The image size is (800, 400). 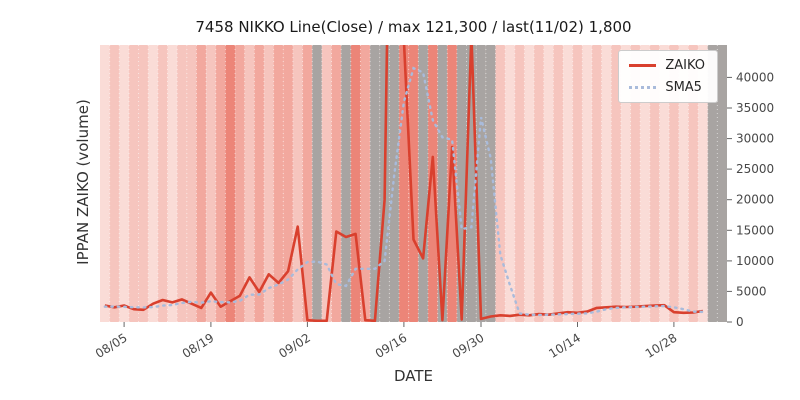 What do you see at coordinates (198, 346) in the screenshot?
I see `svg-text: 08/19` at bounding box center [198, 346].